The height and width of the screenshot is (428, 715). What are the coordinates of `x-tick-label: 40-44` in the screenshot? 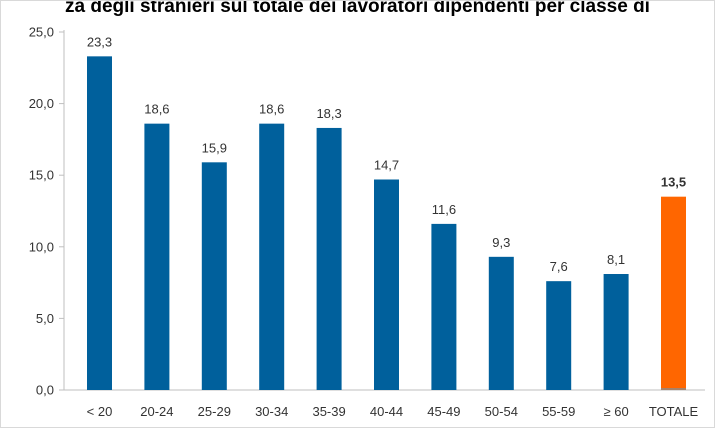 It's located at (386, 411).